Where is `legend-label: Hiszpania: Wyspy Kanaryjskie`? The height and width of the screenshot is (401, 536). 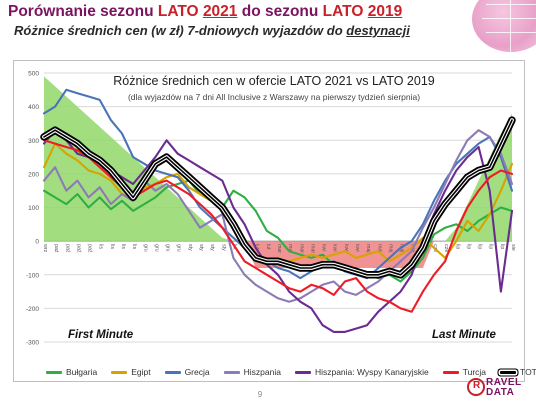 legend-label: Hiszpania: Wyspy Kanaryjskie is located at coordinates (371, 372).